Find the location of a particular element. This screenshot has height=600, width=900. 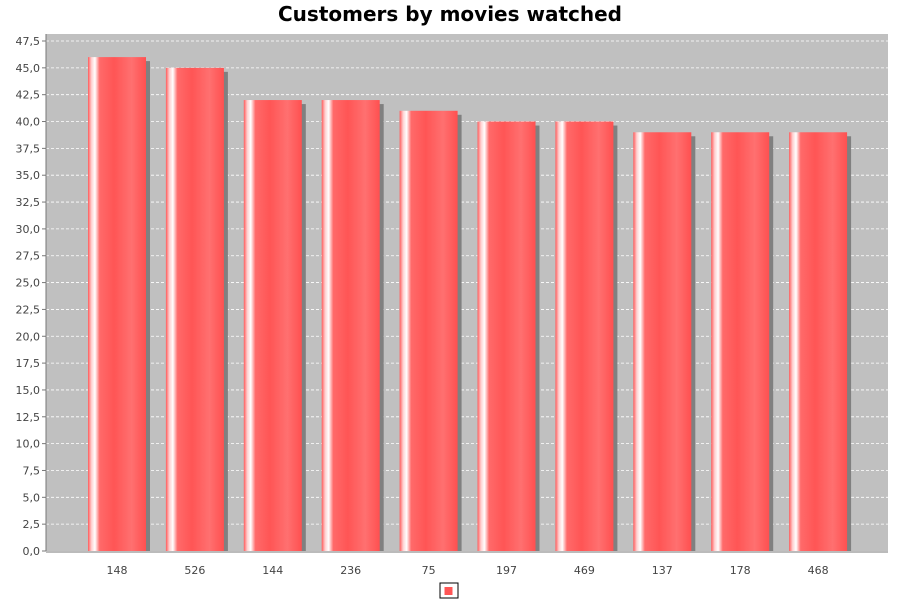

y-tick-label: 35,0 is located at coordinates (28, 175).